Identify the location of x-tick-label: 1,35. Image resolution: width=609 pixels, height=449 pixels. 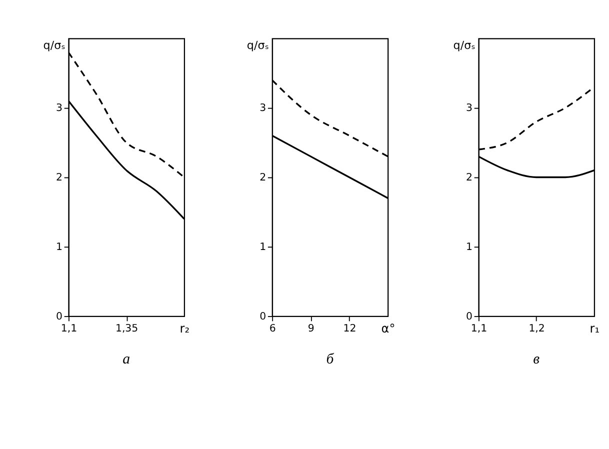
(126, 328).